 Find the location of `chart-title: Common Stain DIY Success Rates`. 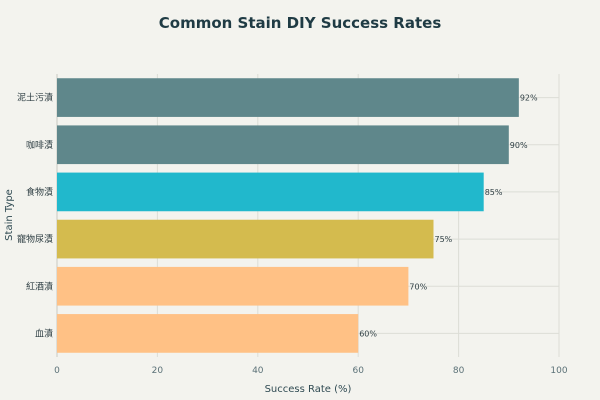

chart-title: Common Stain DIY Success Rates is located at coordinates (300, 23).